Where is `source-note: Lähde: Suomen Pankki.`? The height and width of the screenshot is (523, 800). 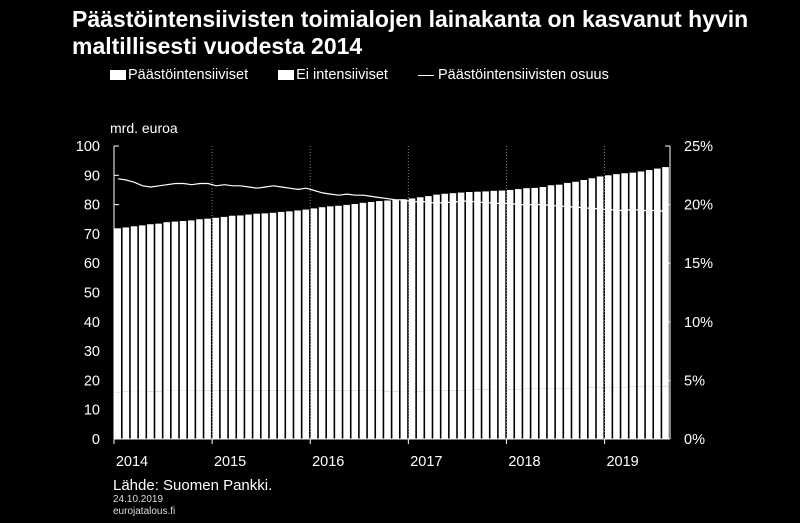
source-note: Lähde: Suomen Pankki. is located at coordinates (193, 485).